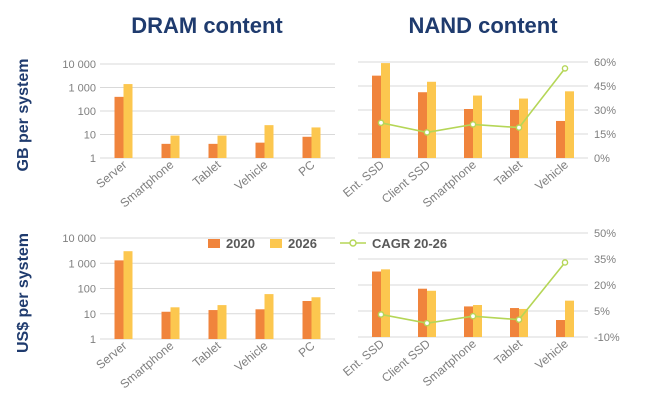 Image resolution: width=647 pixels, height=414 pixels. What do you see at coordinates (602, 312) in the screenshot?
I see `y2-tick-label: 5%` at bounding box center [602, 312].